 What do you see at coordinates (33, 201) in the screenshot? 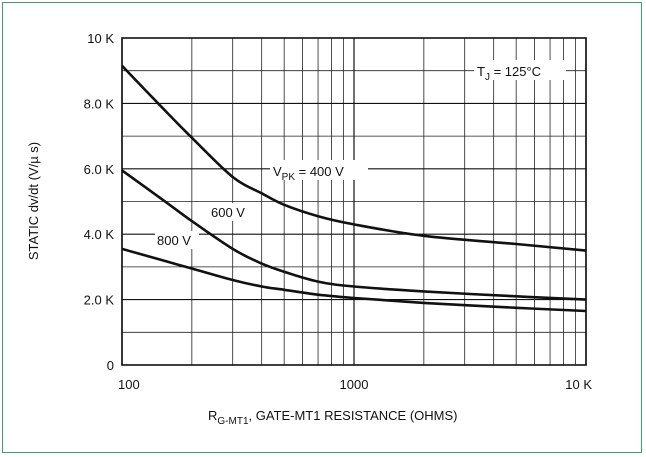
I see `y-axis-label: STATIC dv/dt (V/µ s)` at bounding box center [33, 201].